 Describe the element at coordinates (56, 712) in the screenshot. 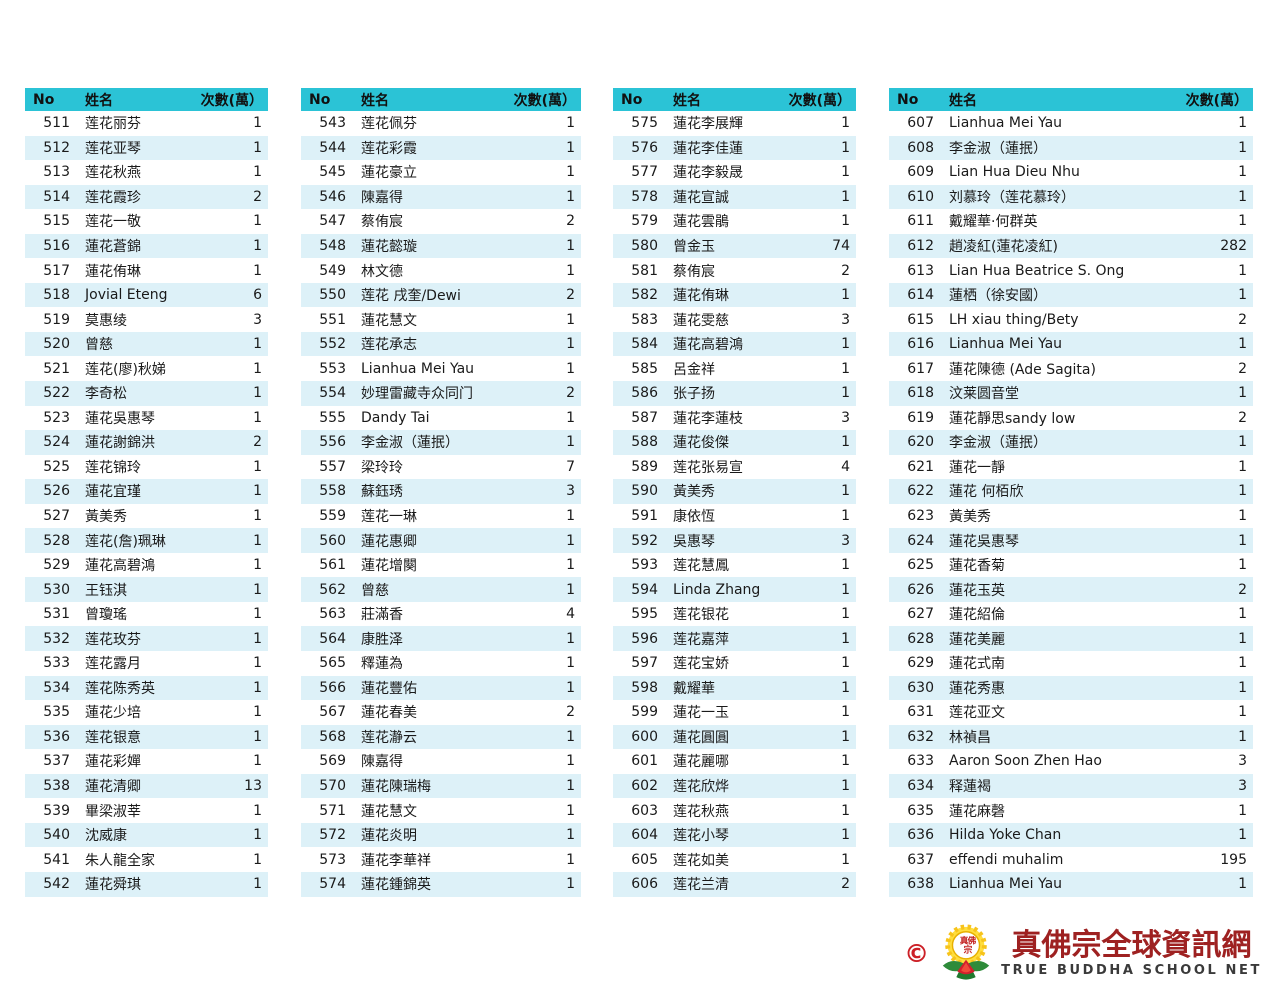

I see `row-no: 535` at that location.